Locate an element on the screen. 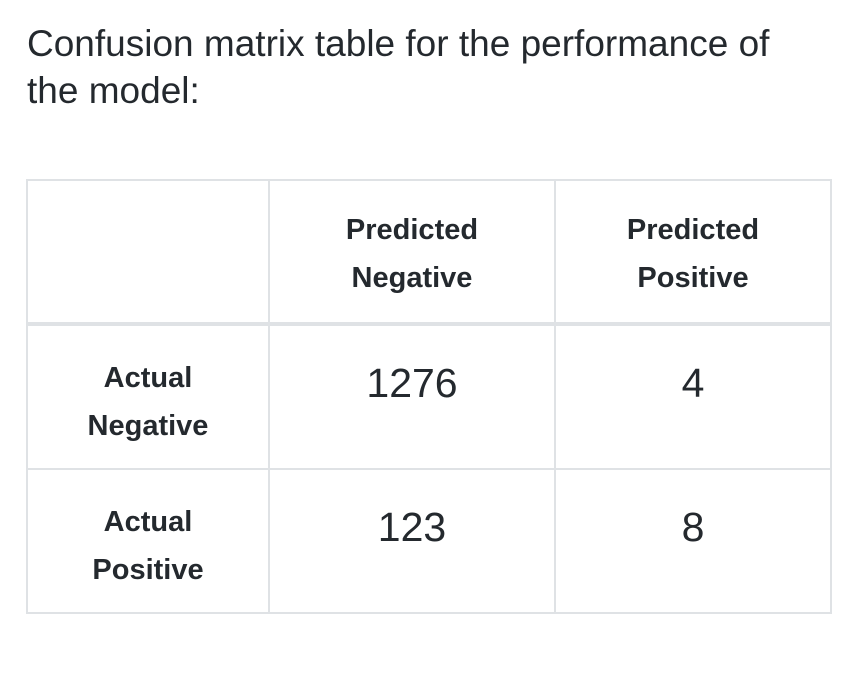 The image size is (862, 674). cell-true-negative: 1276 is located at coordinates (412, 396).